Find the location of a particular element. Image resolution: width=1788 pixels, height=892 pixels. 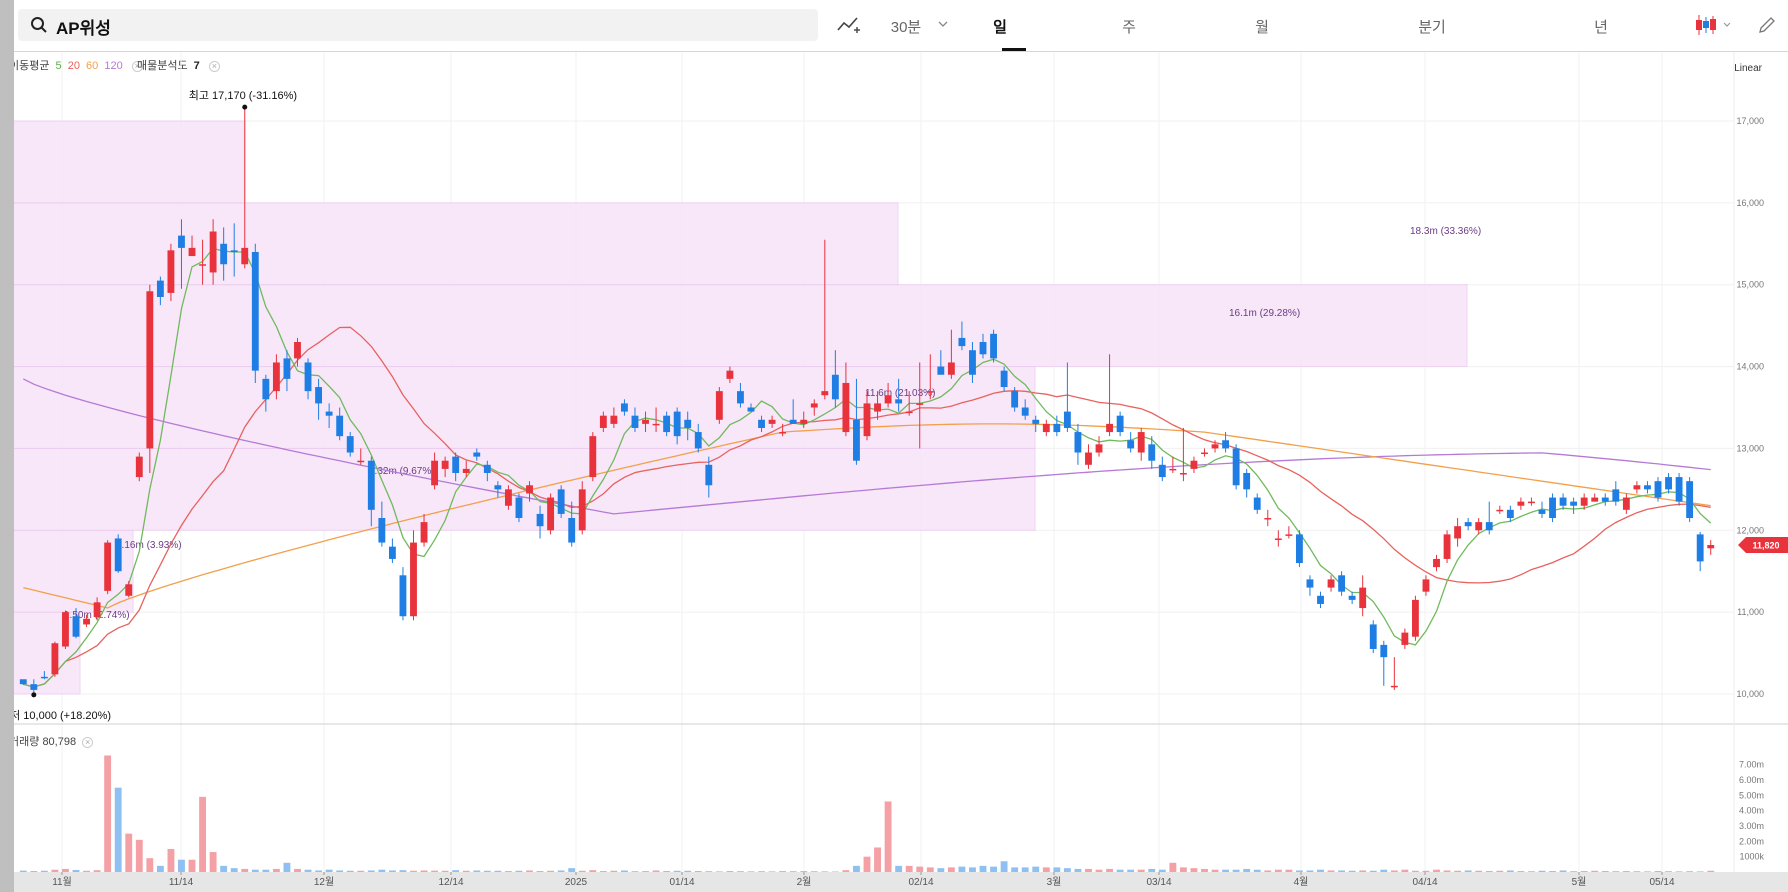

x-axis-bar is located at coordinates (901, 882).